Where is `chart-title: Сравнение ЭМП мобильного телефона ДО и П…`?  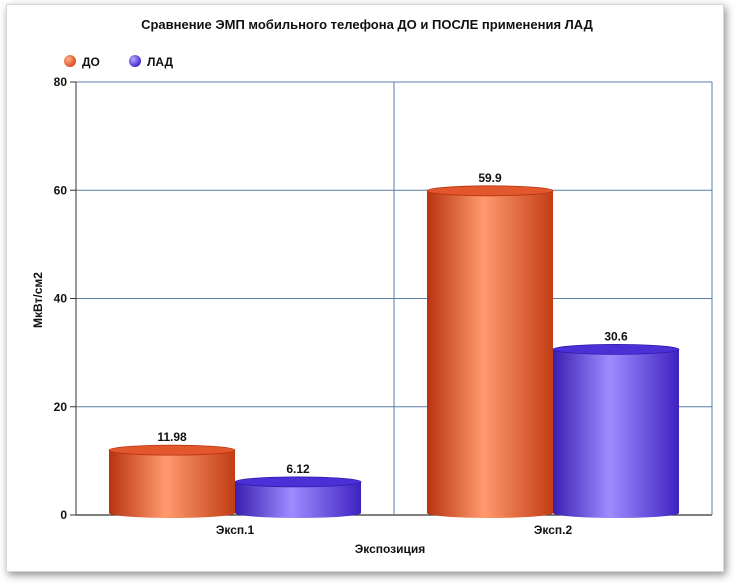 chart-title: Сравнение ЭМП мобильного телефона ДО и П… is located at coordinates (367, 24).